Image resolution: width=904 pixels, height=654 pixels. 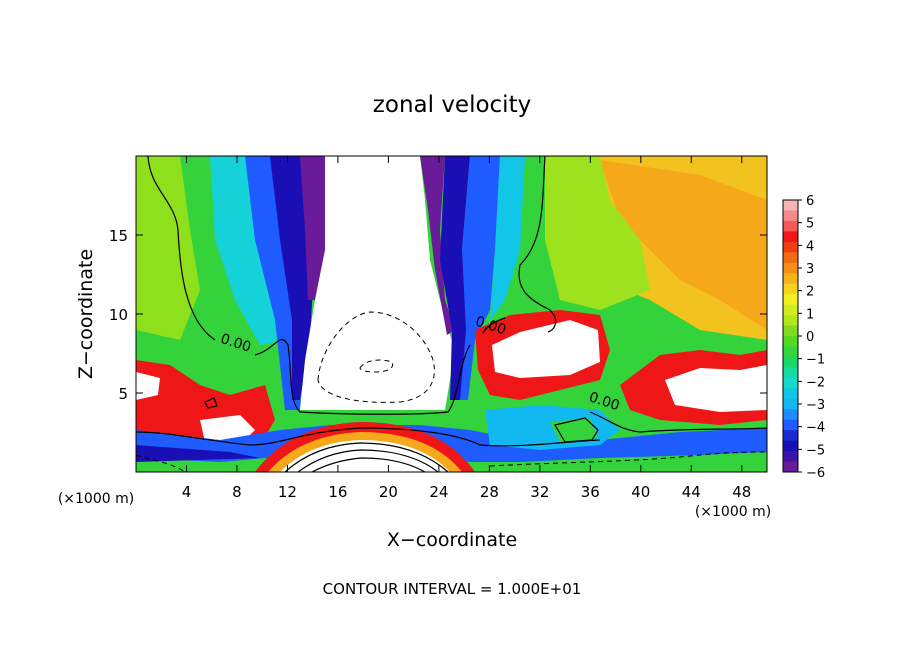 What do you see at coordinates (716, 388) in the screenshot?
I see `field-region-far-east-white` at bounding box center [716, 388].